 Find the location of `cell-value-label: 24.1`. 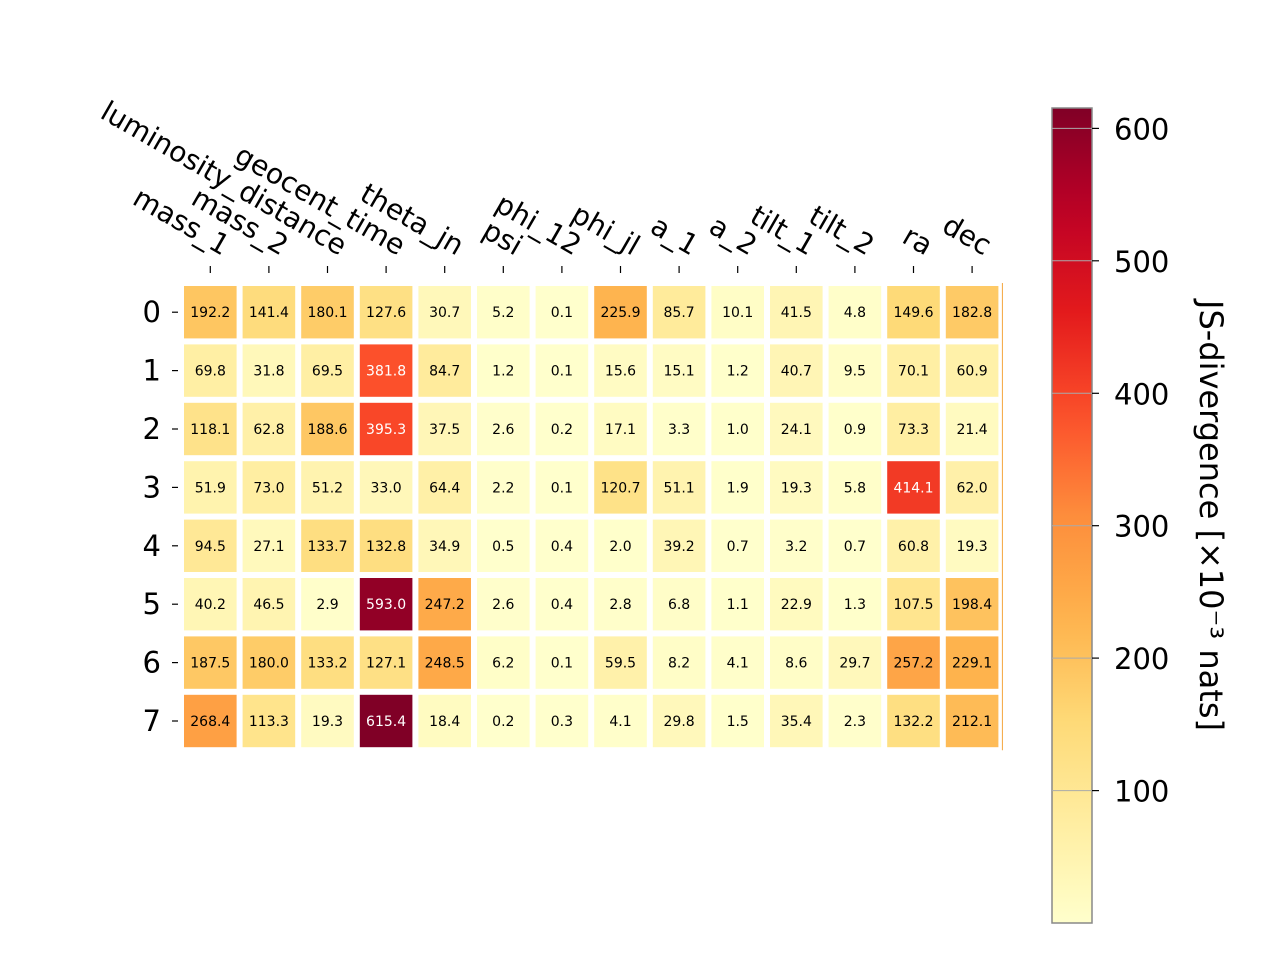

cell-value-label: 24.1 is located at coordinates (796, 430).